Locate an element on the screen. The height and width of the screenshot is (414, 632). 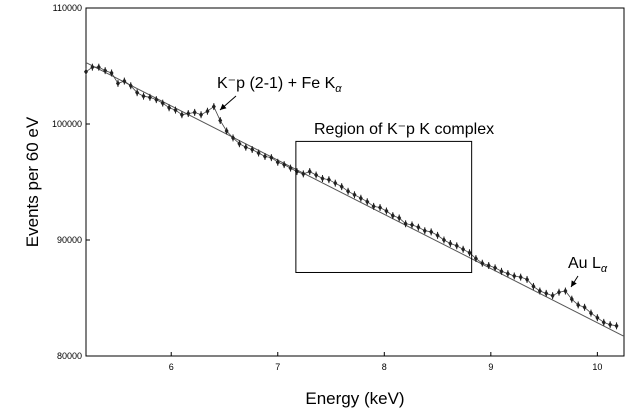
x-tick-label: 6 is located at coordinates (171, 367).